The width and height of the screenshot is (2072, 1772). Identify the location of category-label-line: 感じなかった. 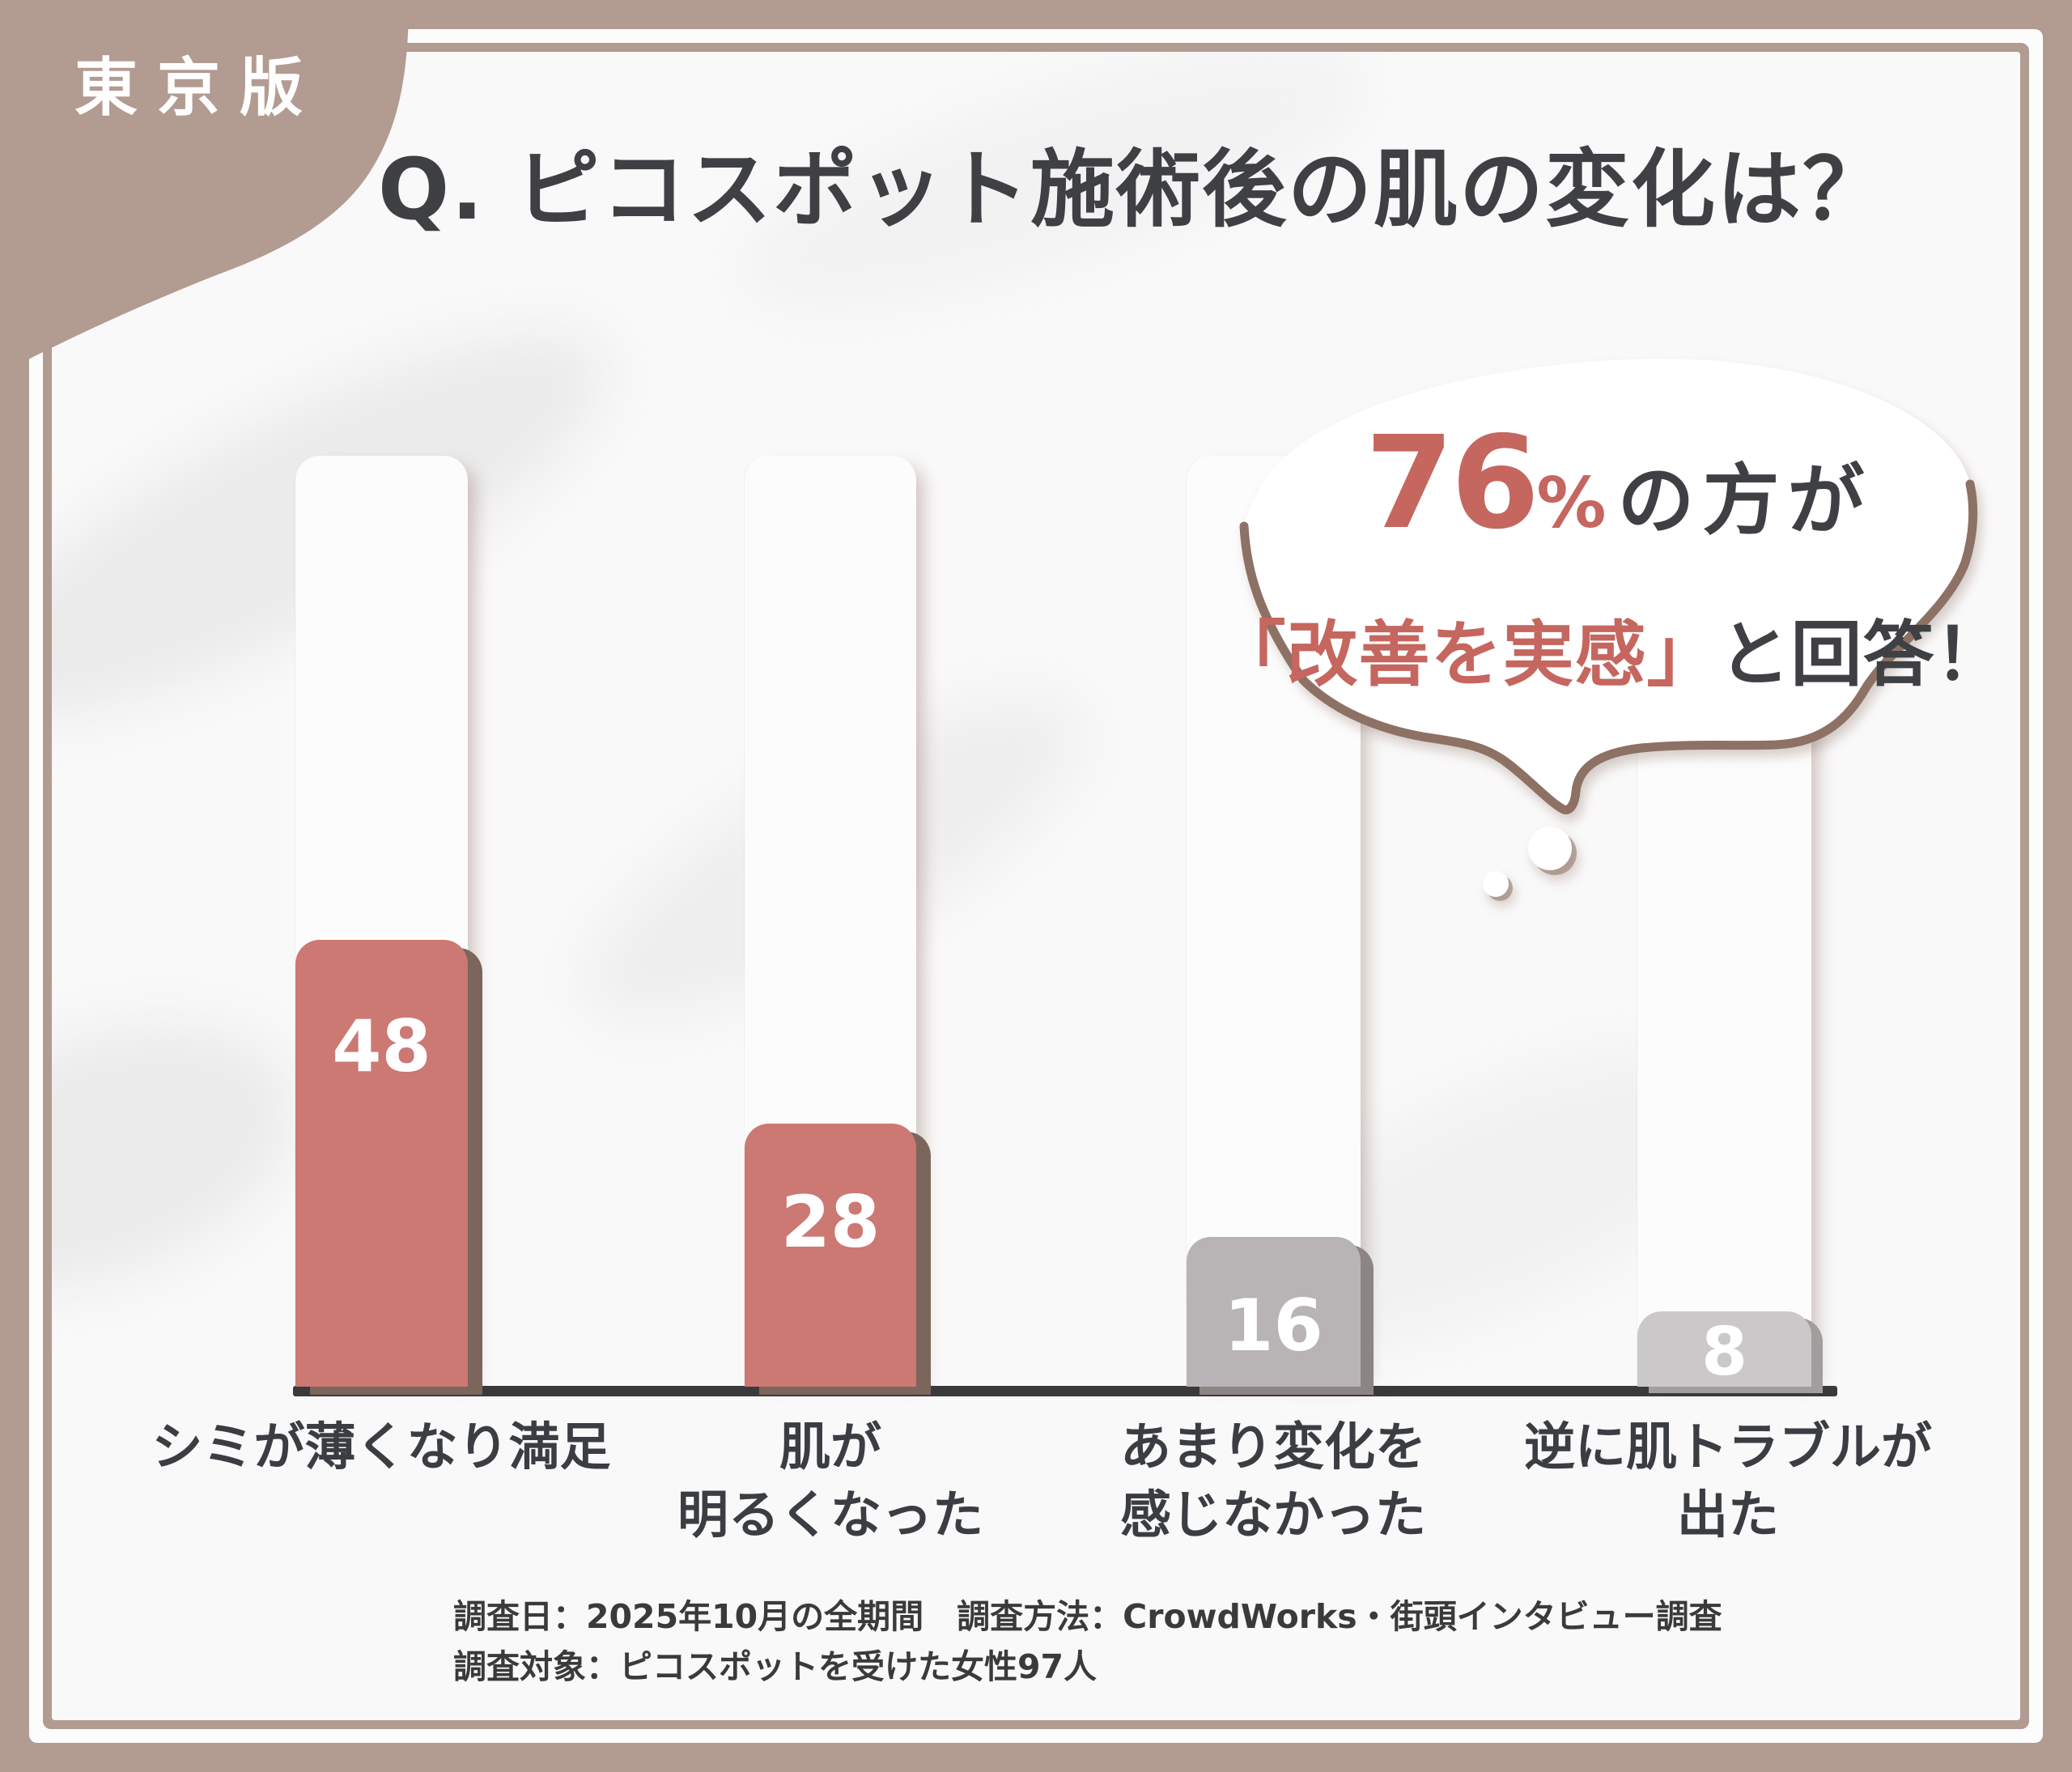
(1273, 1515).